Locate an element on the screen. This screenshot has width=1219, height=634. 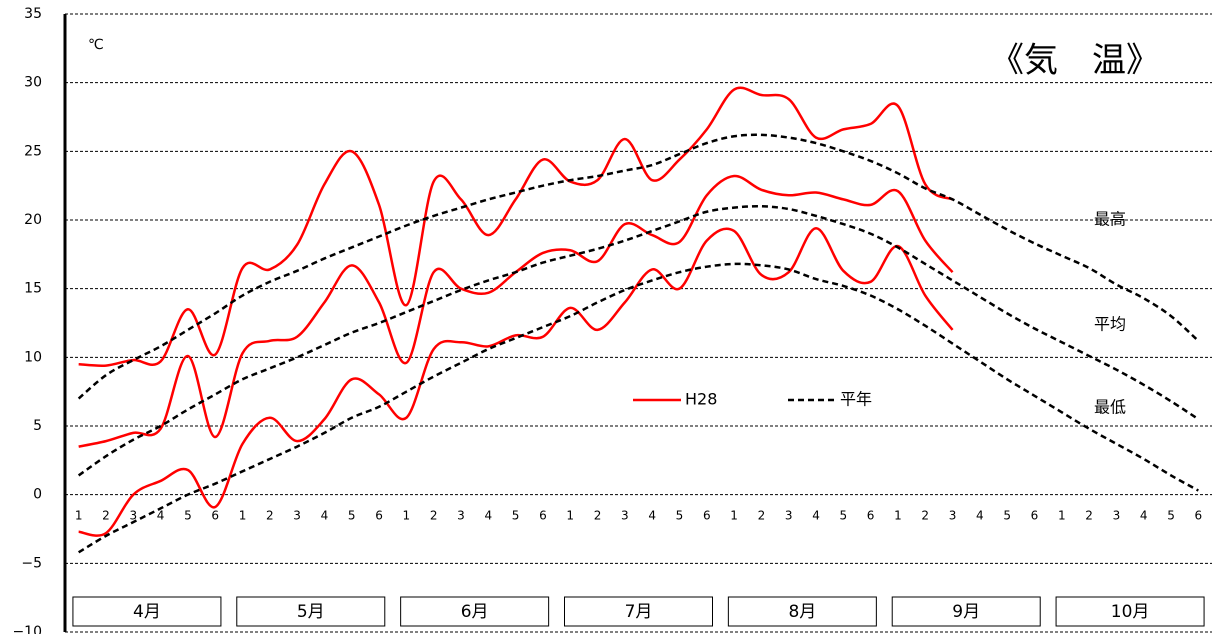
month-label: 6月 is located at coordinates (475, 612).